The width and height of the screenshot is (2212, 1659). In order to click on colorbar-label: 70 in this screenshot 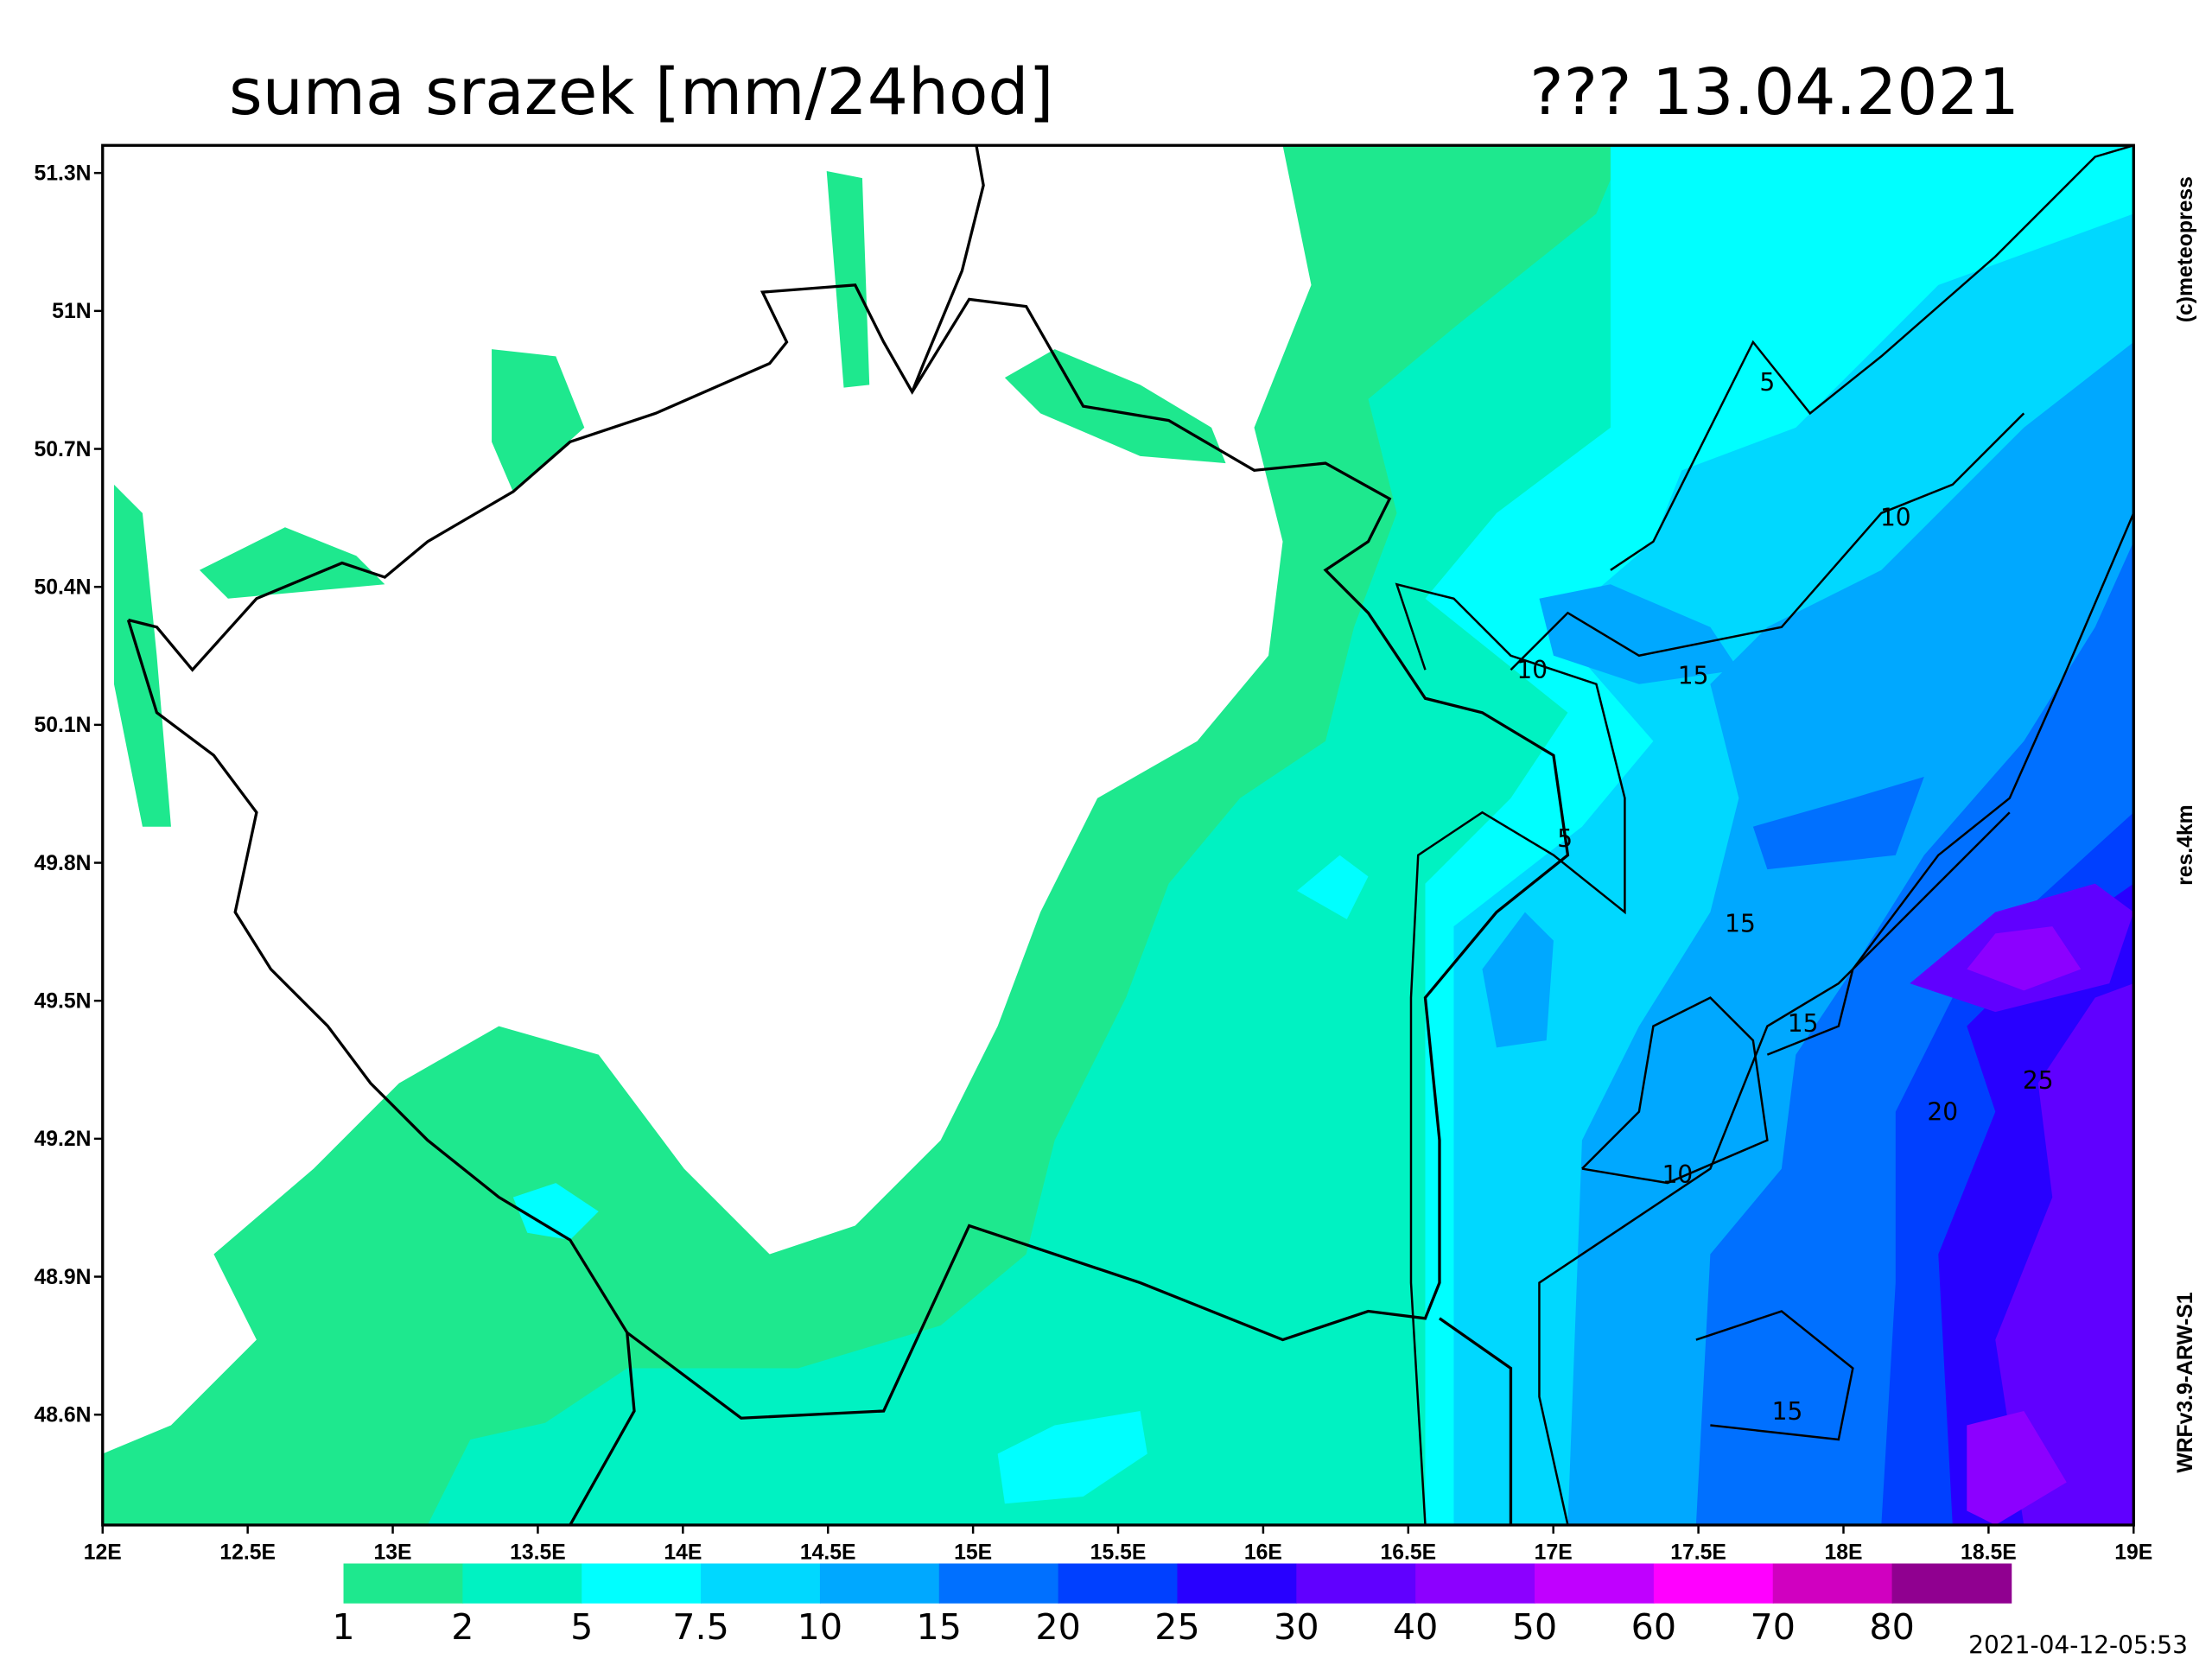, I will do `click(1773, 1627)`.